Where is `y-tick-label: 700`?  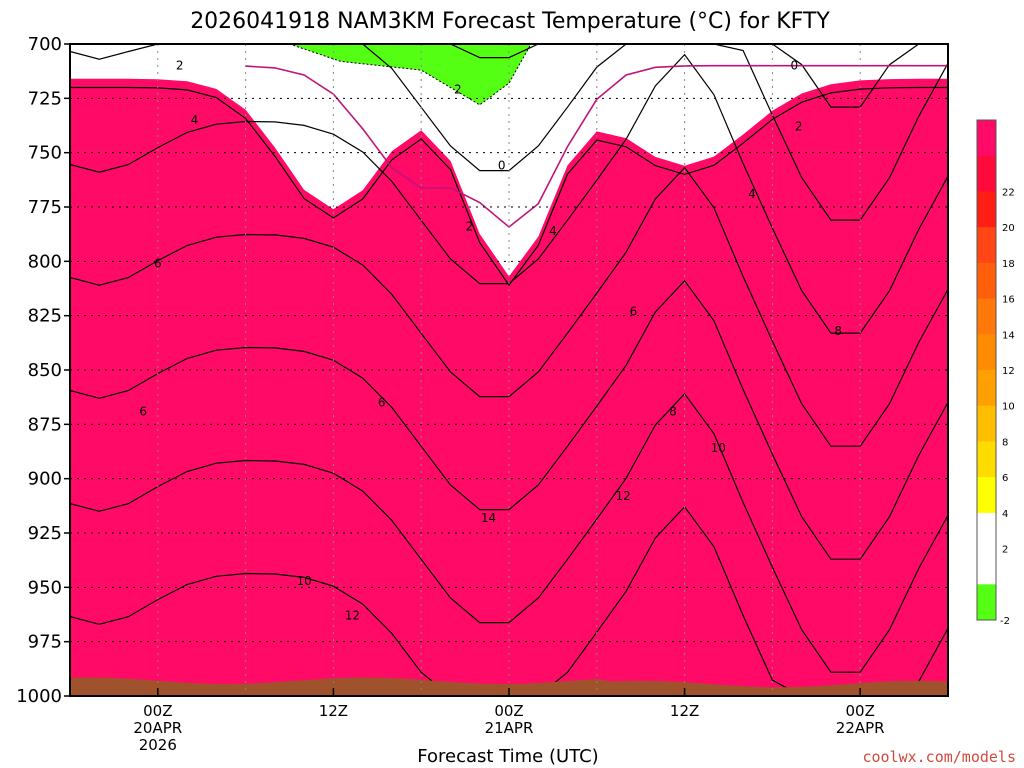 y-tick-label: 700 is located at coordinates (45, 44).